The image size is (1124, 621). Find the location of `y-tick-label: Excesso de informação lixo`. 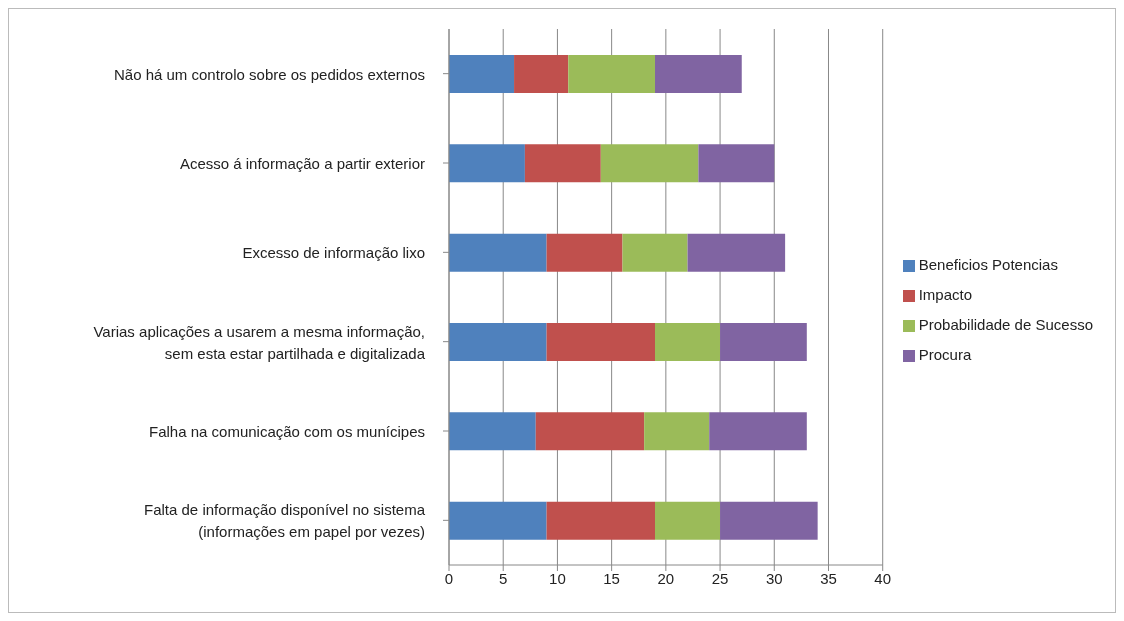

y-tick-label: Excesso de informação lixo is located at coordinates (333, 252).